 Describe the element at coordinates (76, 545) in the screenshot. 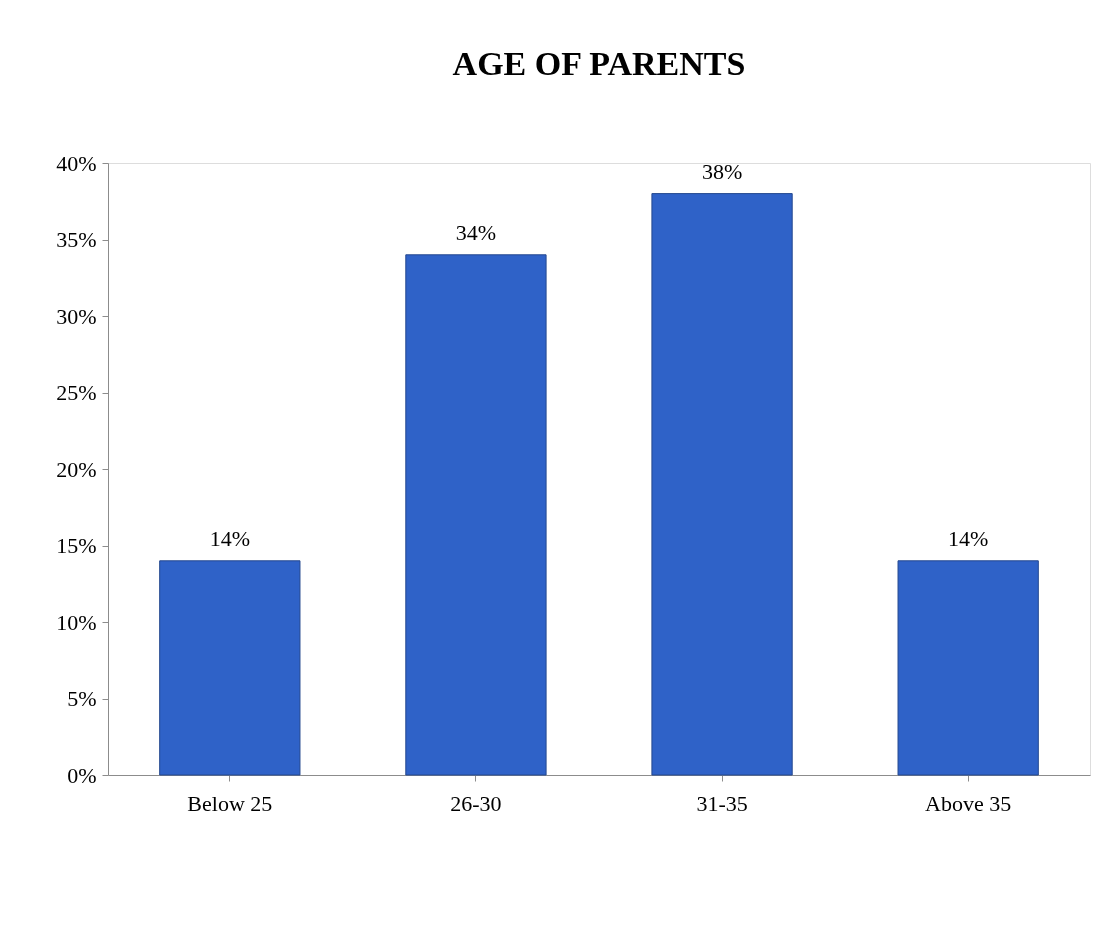

I see `y-tick-label: 15%` at that location.